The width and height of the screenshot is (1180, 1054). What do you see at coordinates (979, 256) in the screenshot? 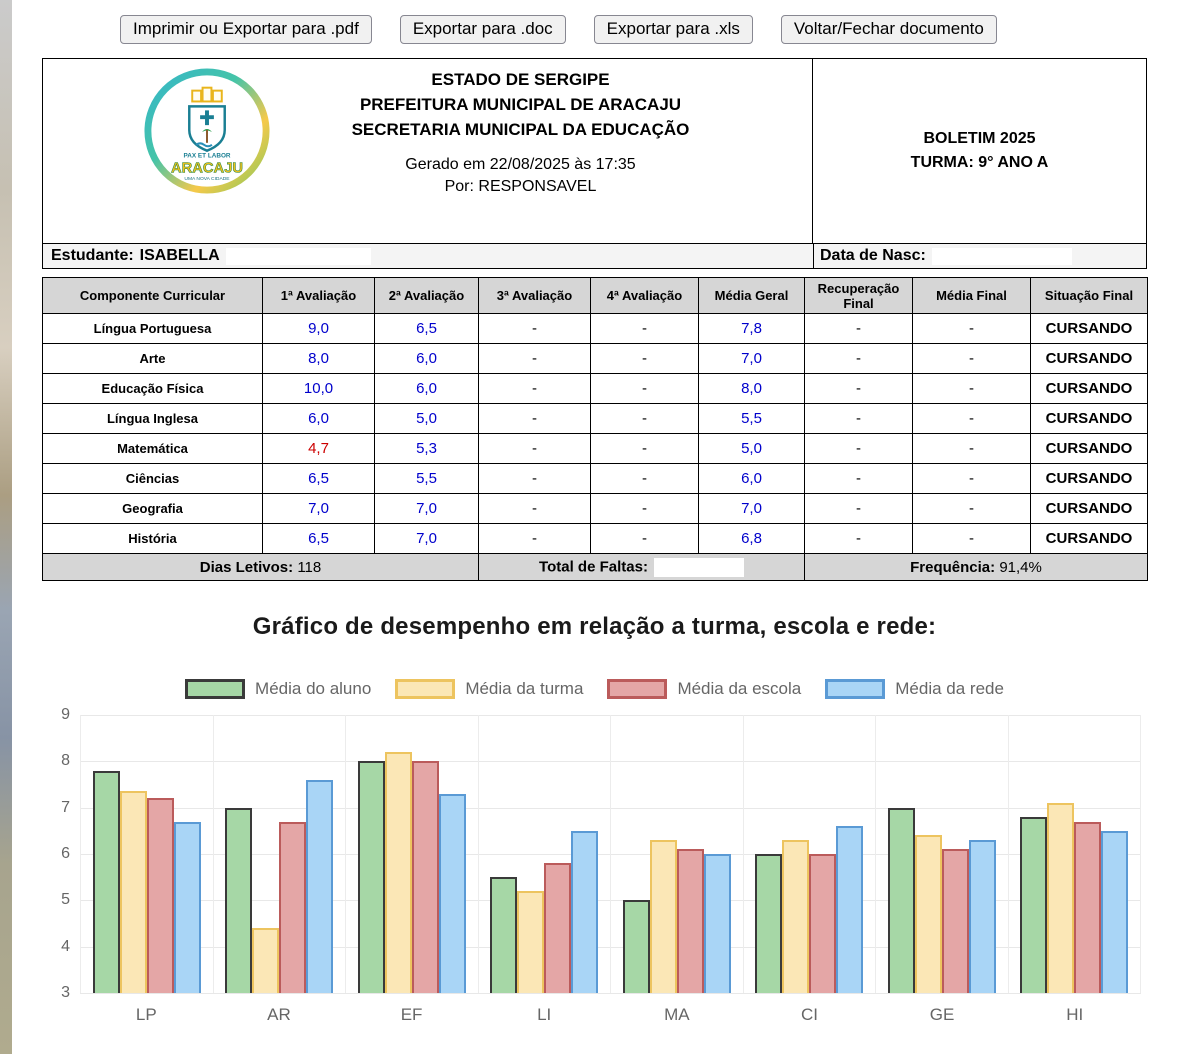
I see `birthdate-cell: Data de Nasc:` at bounding box center [979, 256].